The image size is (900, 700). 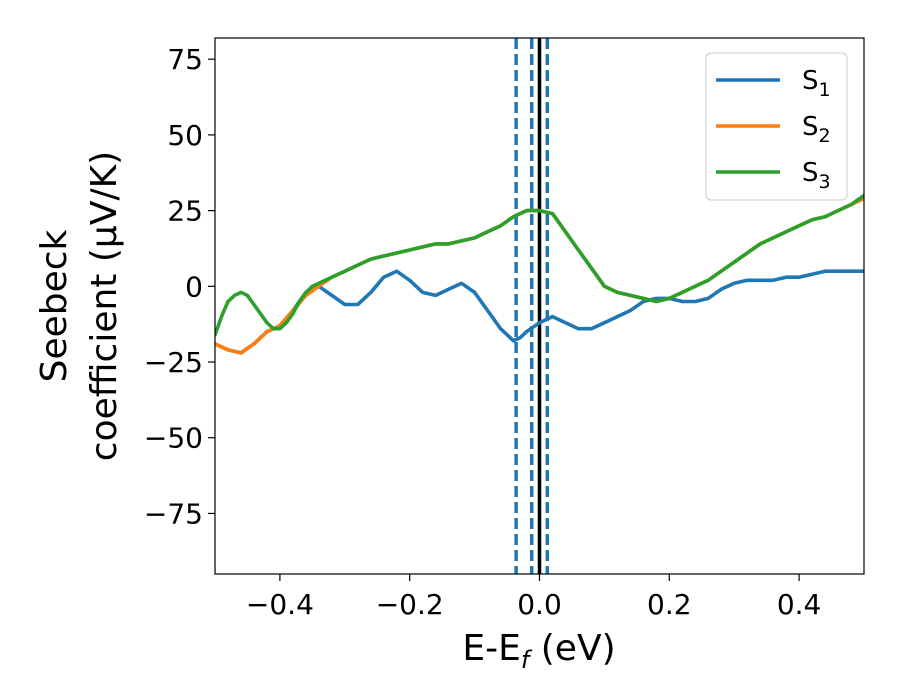 I want to click on x-tick-label: 0.0, so click(x=539, y=604).